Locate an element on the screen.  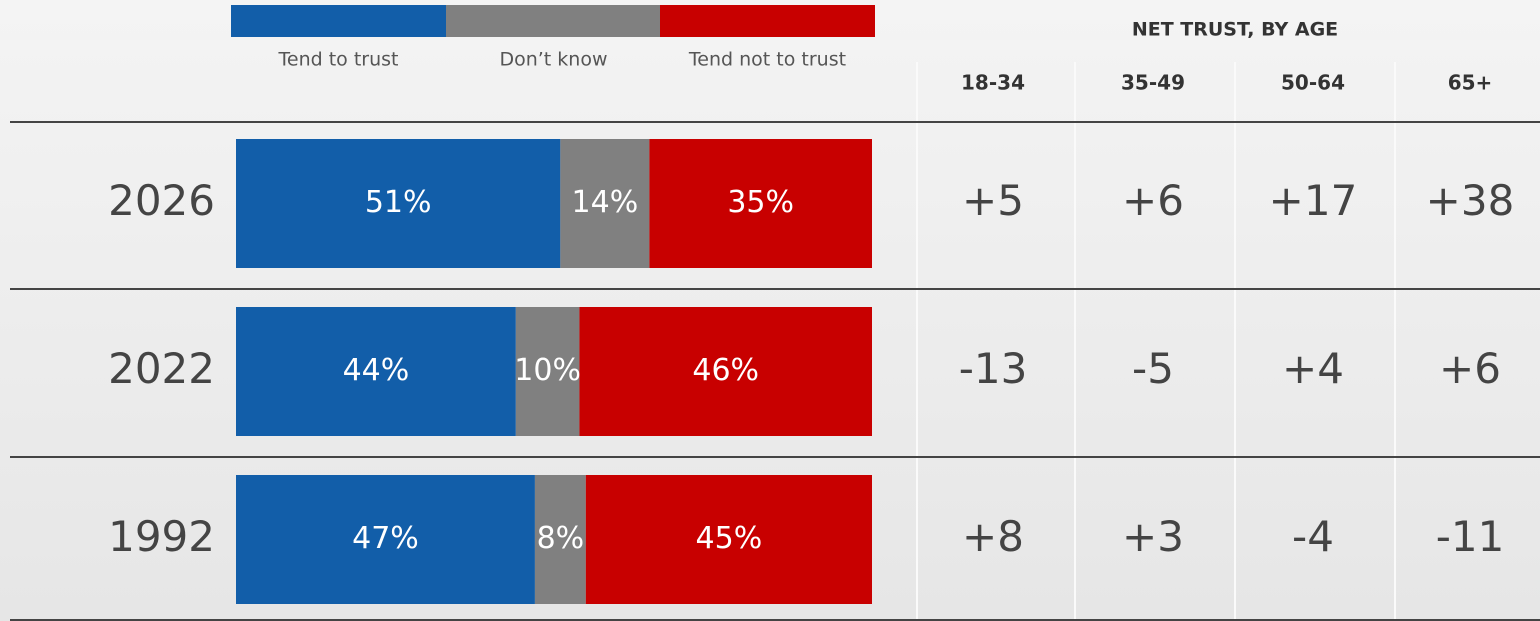
table-cell: -4 is located at coordinates (1313, 536).